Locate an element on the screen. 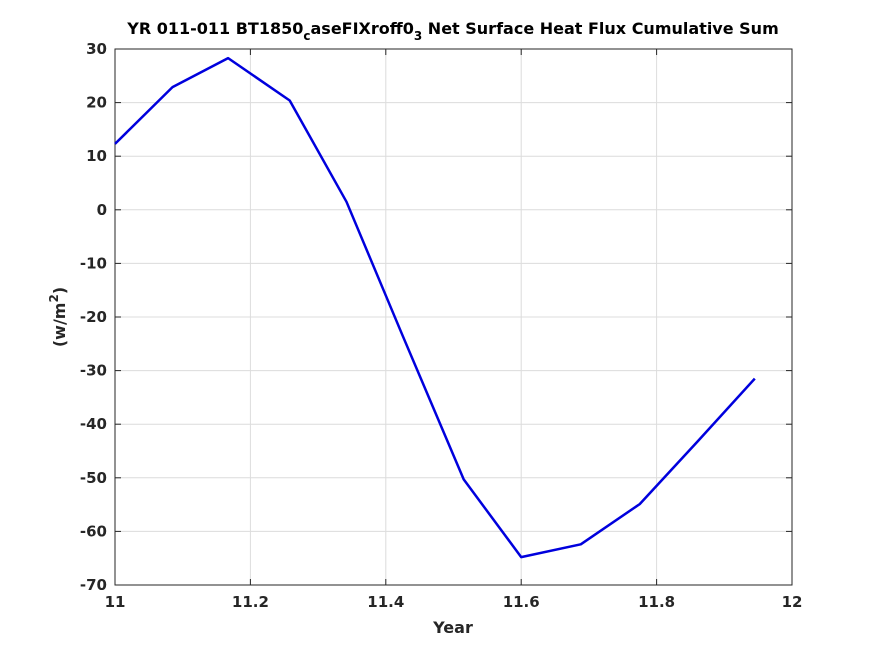 This screenshot has height=656, width=875. x-axis-label: Year is located at coordinates (452, 627).